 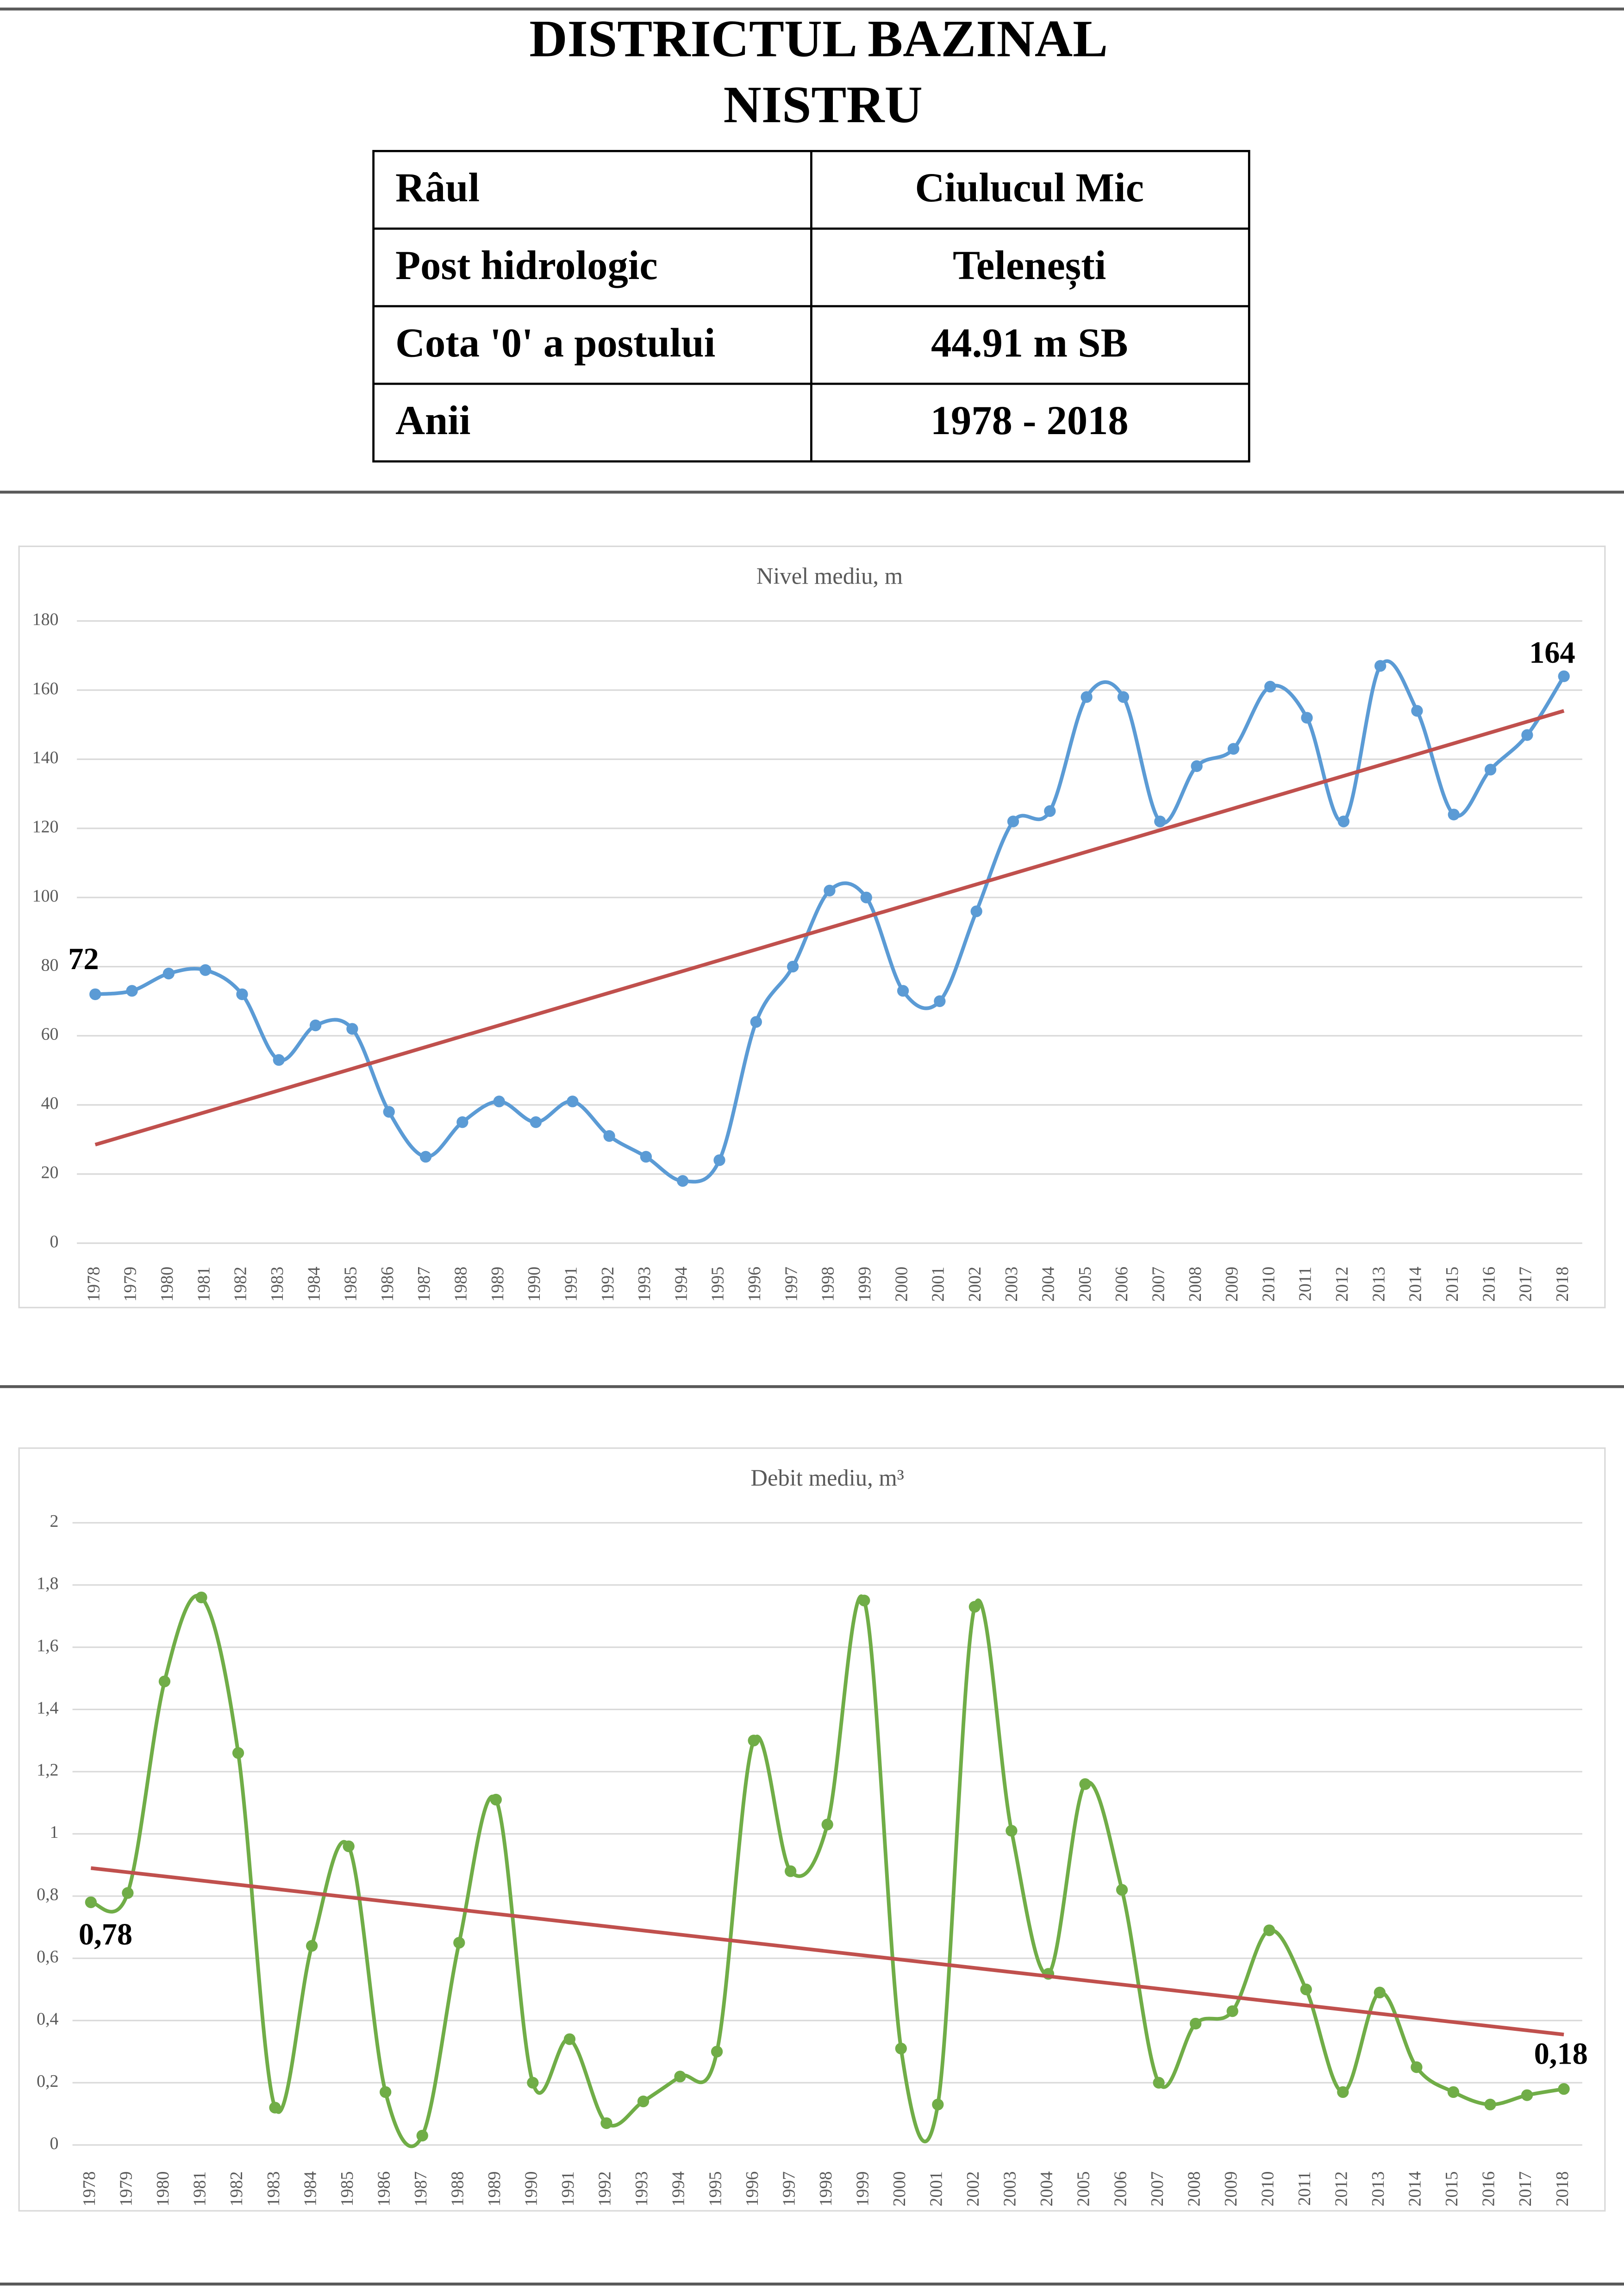 What do you see at coordinates (105, 1935) in the screenshot?
I see `value-label: 0,78` at bounding box center [105, 1935].